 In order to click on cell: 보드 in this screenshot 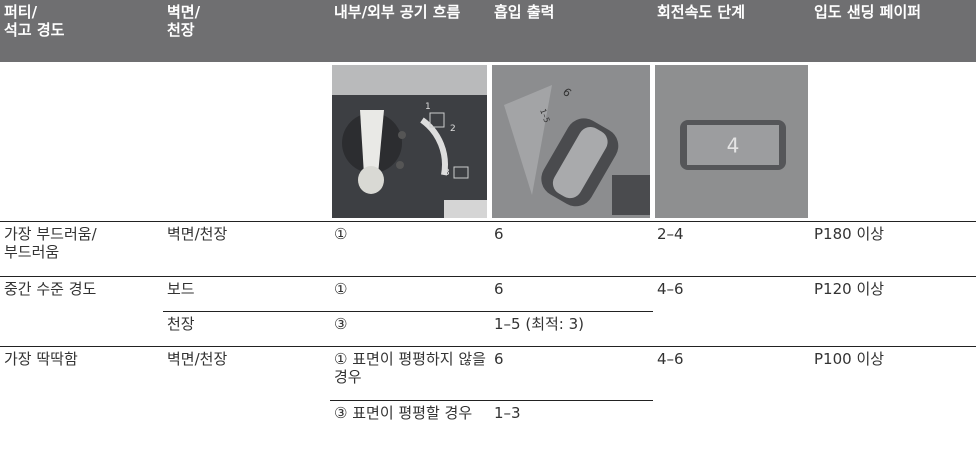, I will do `click(246, 294)`.